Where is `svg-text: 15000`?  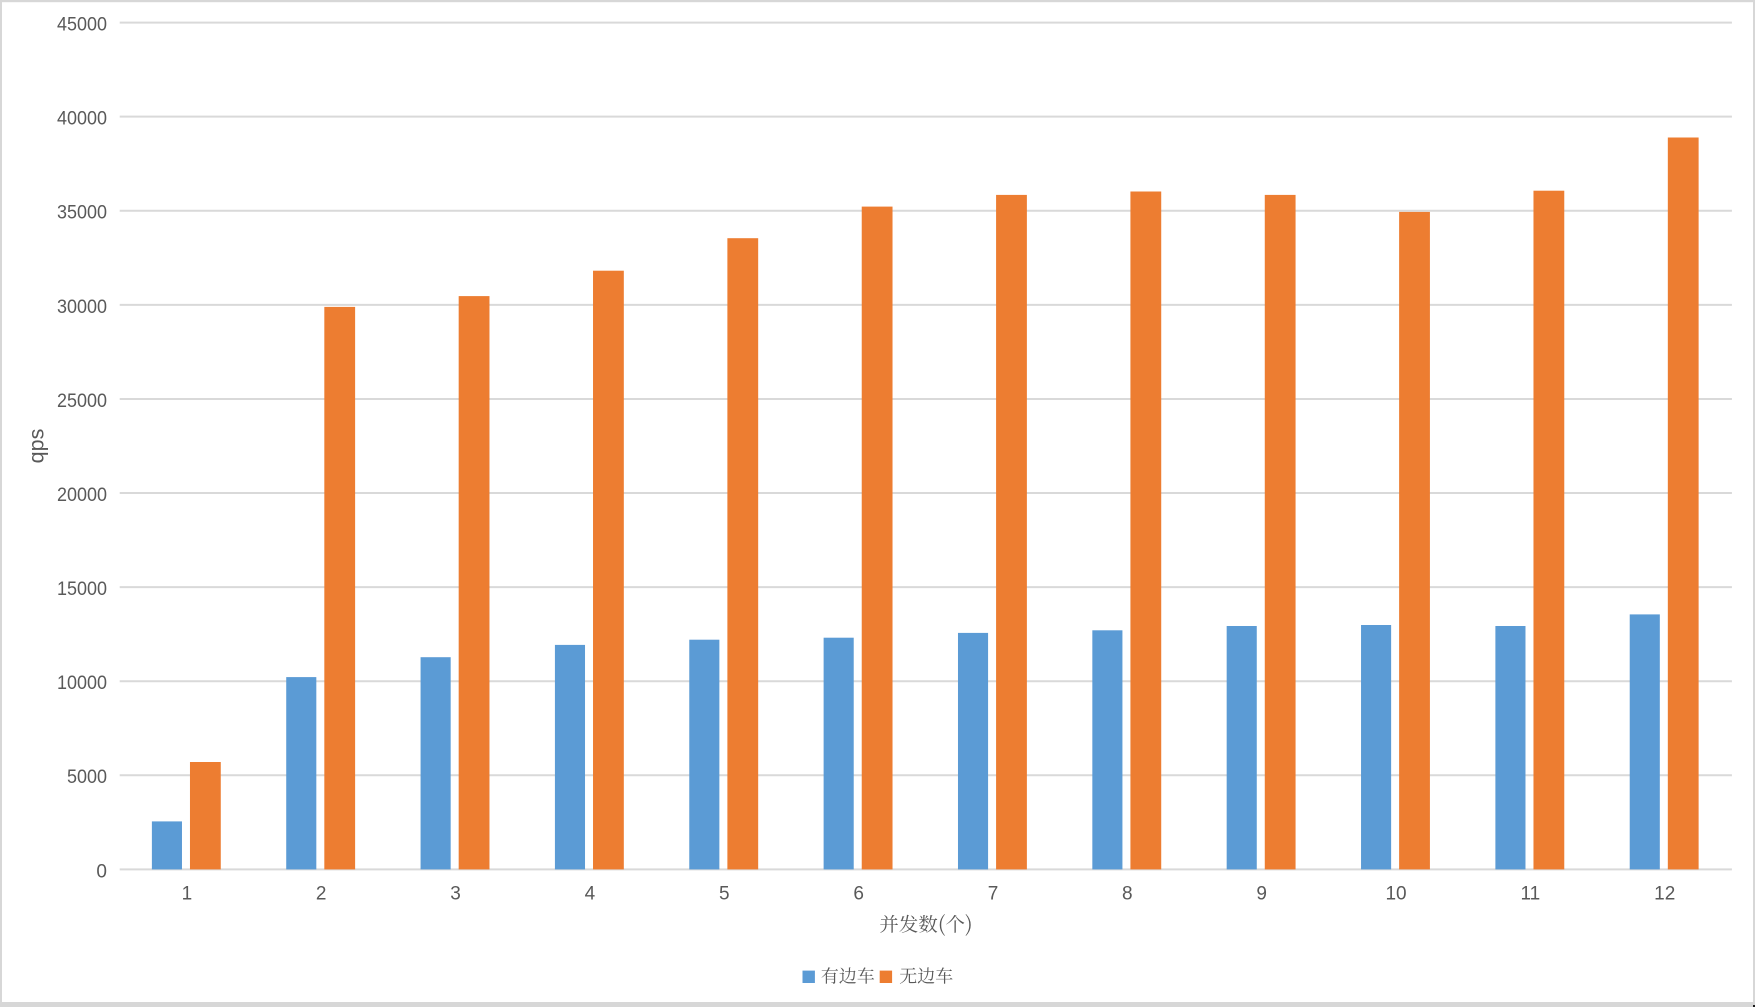 svg-text: 15000 is located at coordinates (82, 589).